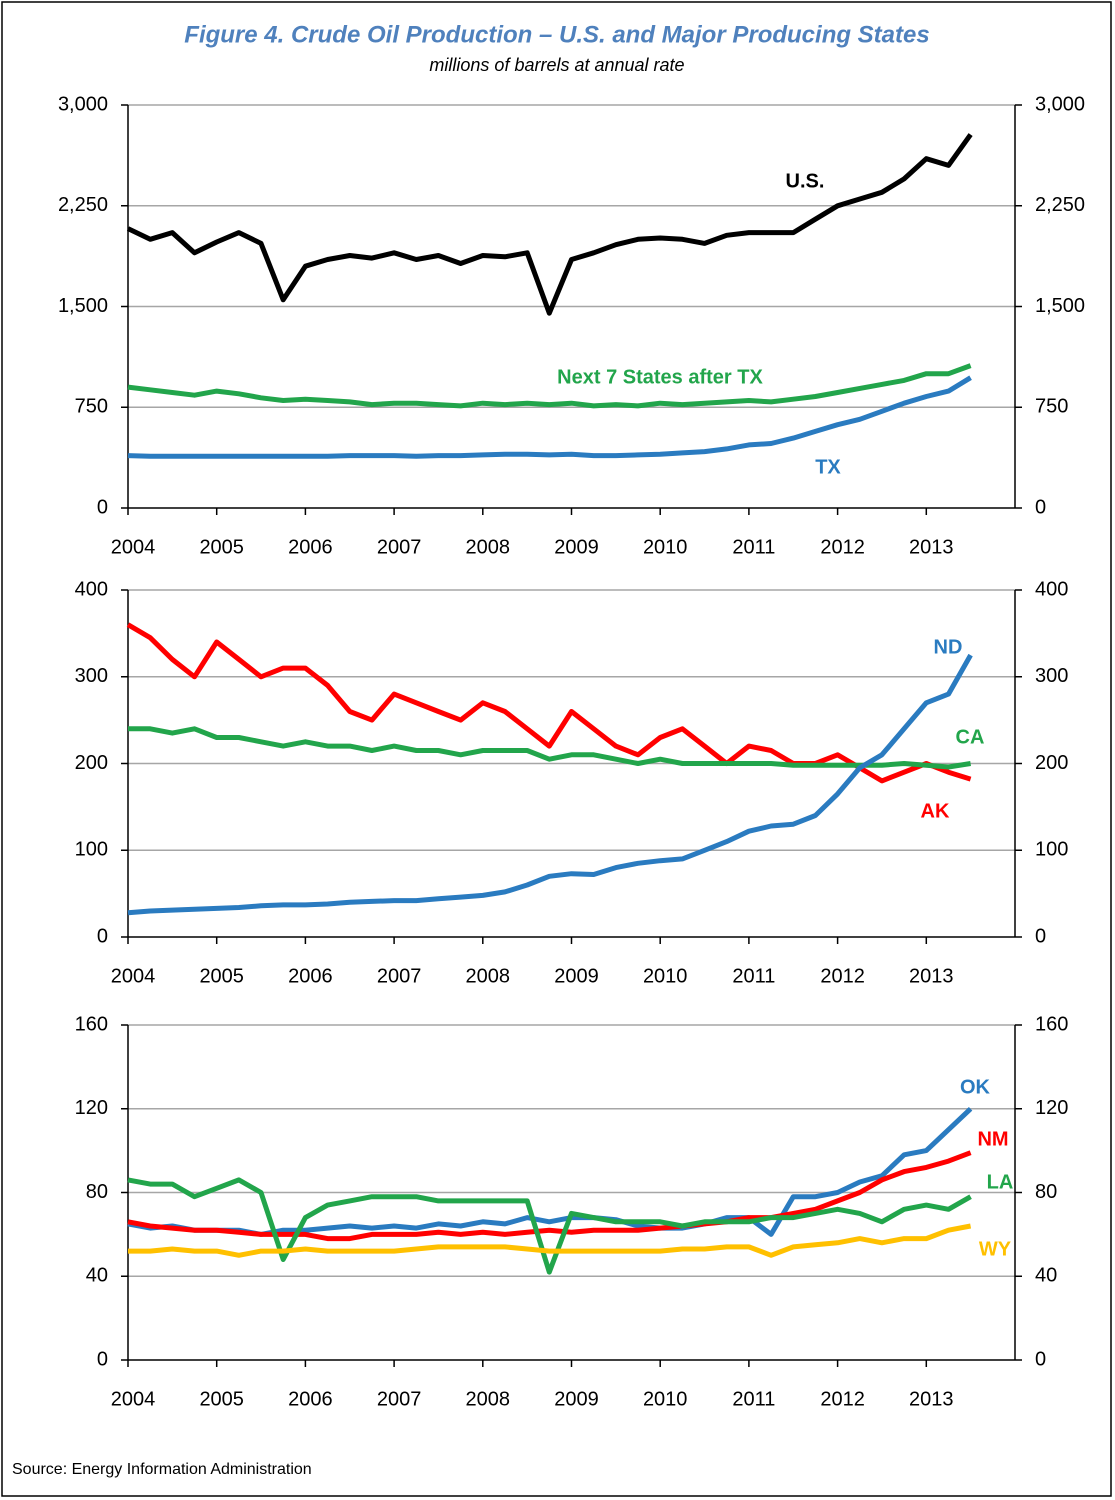 The height and width of the screenshot is (1500, 1115). Describe the element at coordinates (995, 1249) in the screenshot. I see `series-label: WY` at that location.